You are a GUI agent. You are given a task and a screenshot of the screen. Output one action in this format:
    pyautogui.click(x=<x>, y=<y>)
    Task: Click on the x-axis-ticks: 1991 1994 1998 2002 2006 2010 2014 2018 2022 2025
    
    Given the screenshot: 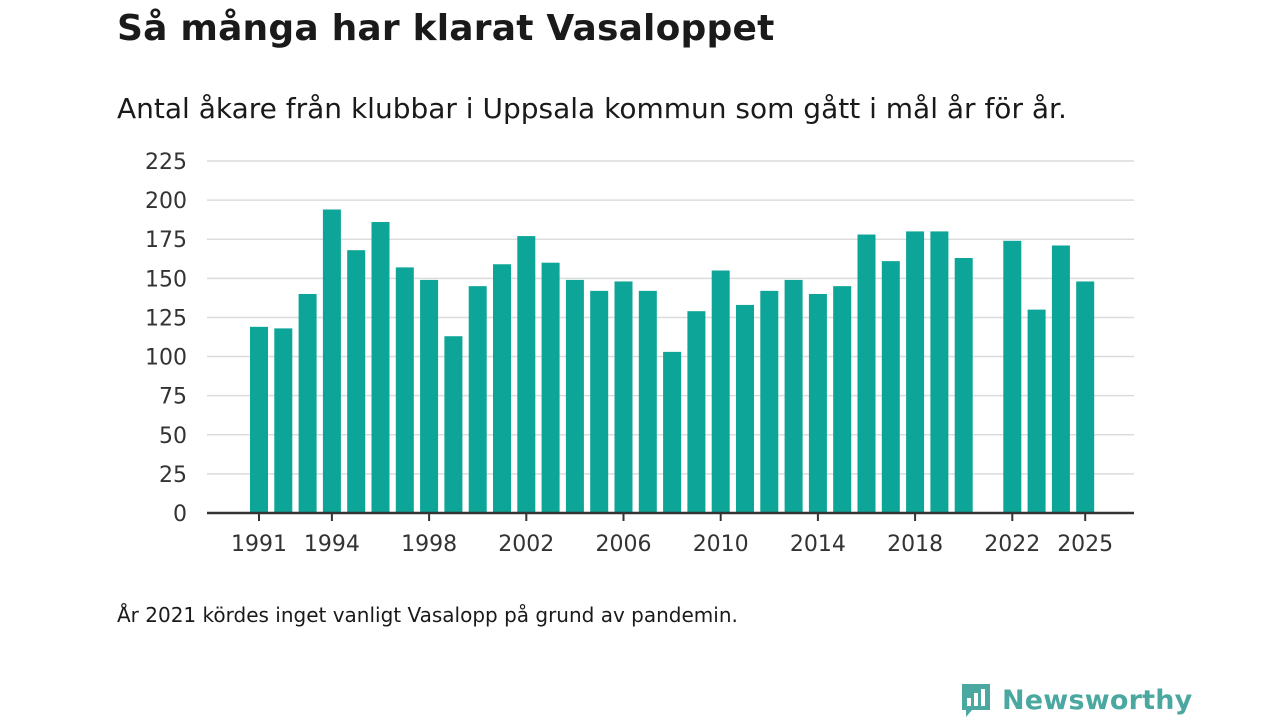 What is the action you would take?
    pyautogui.click(x=672, y=535)
    